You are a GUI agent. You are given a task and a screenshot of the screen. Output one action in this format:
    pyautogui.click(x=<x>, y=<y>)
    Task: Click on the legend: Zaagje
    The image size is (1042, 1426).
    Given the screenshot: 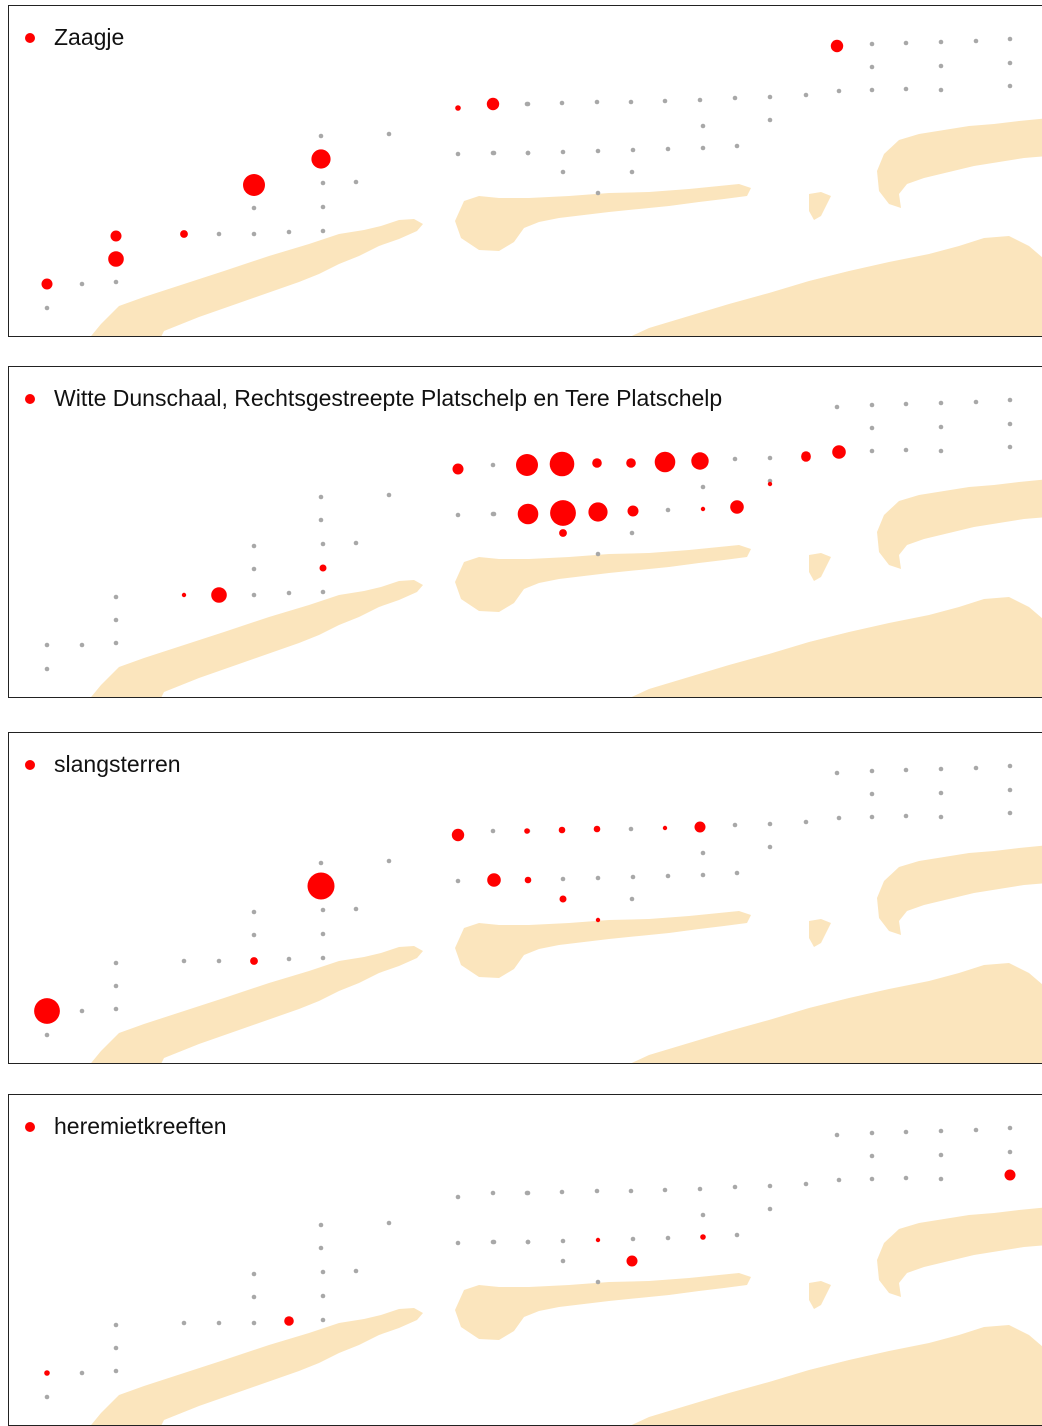 What is the action you would take?
    pyautogui.click(x=74, y=37)
    